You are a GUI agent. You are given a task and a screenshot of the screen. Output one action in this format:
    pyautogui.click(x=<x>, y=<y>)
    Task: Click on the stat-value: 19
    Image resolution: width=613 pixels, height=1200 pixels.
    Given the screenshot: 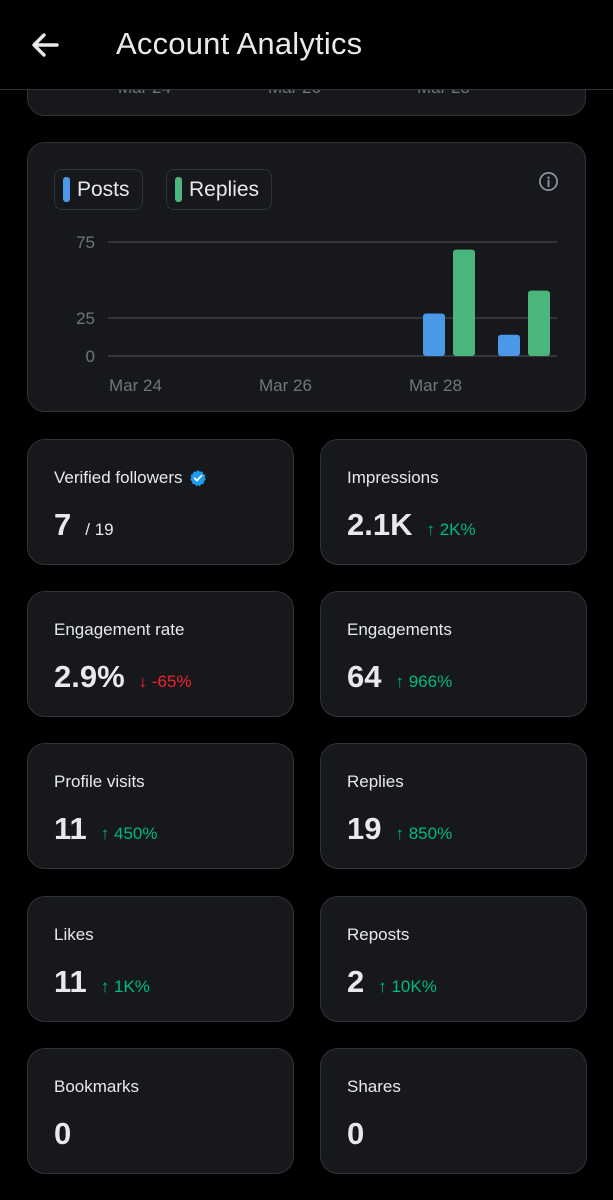 What is the action you would take?
    pyautogui.click(x=364, y=828)
    